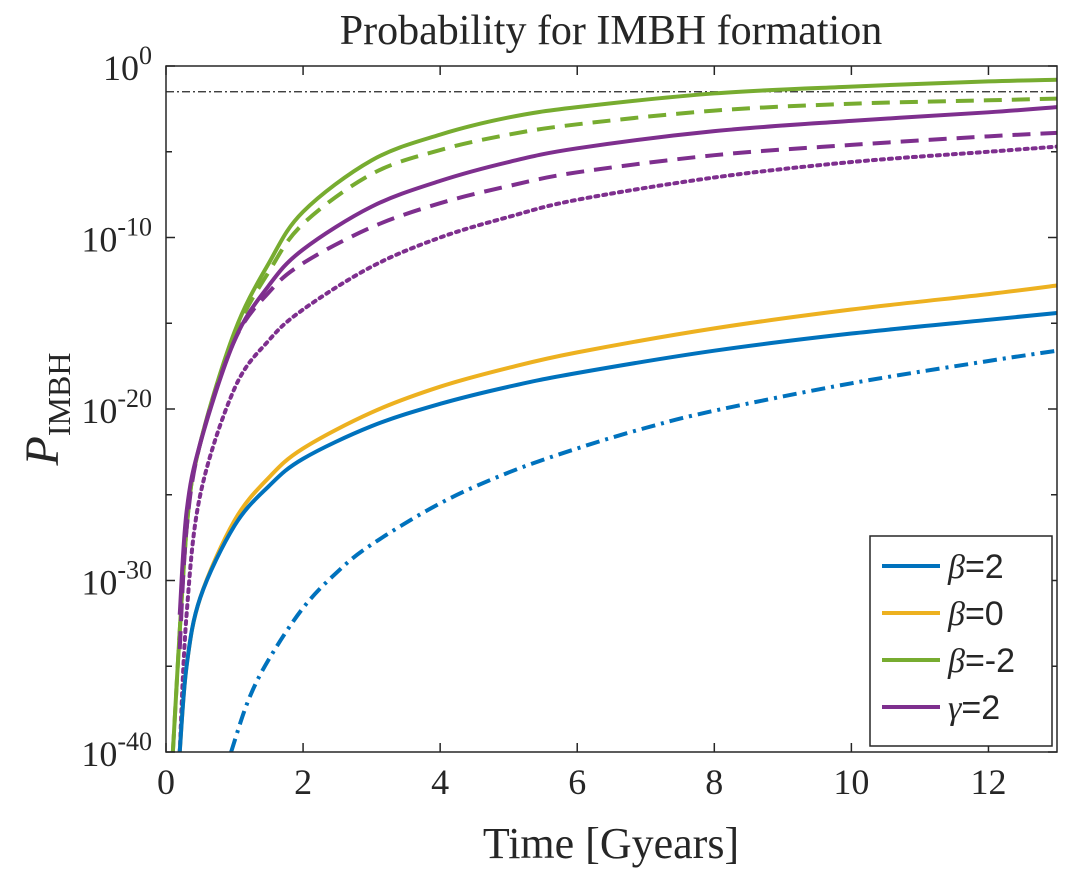  Describe the element at coordinates (714, 782) in the screenshot. I see `x-tick-label: 8` at that location.